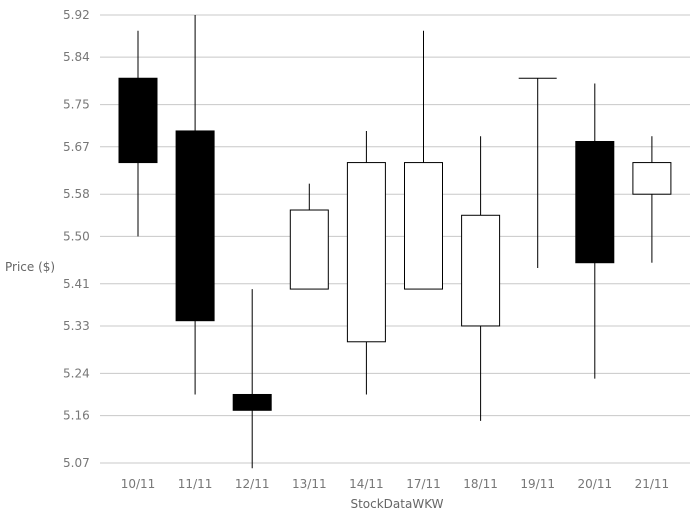 The width and height of the screenshot is (700, 525). I want to click on y-axis-title: Price ($), so click(30, 267).